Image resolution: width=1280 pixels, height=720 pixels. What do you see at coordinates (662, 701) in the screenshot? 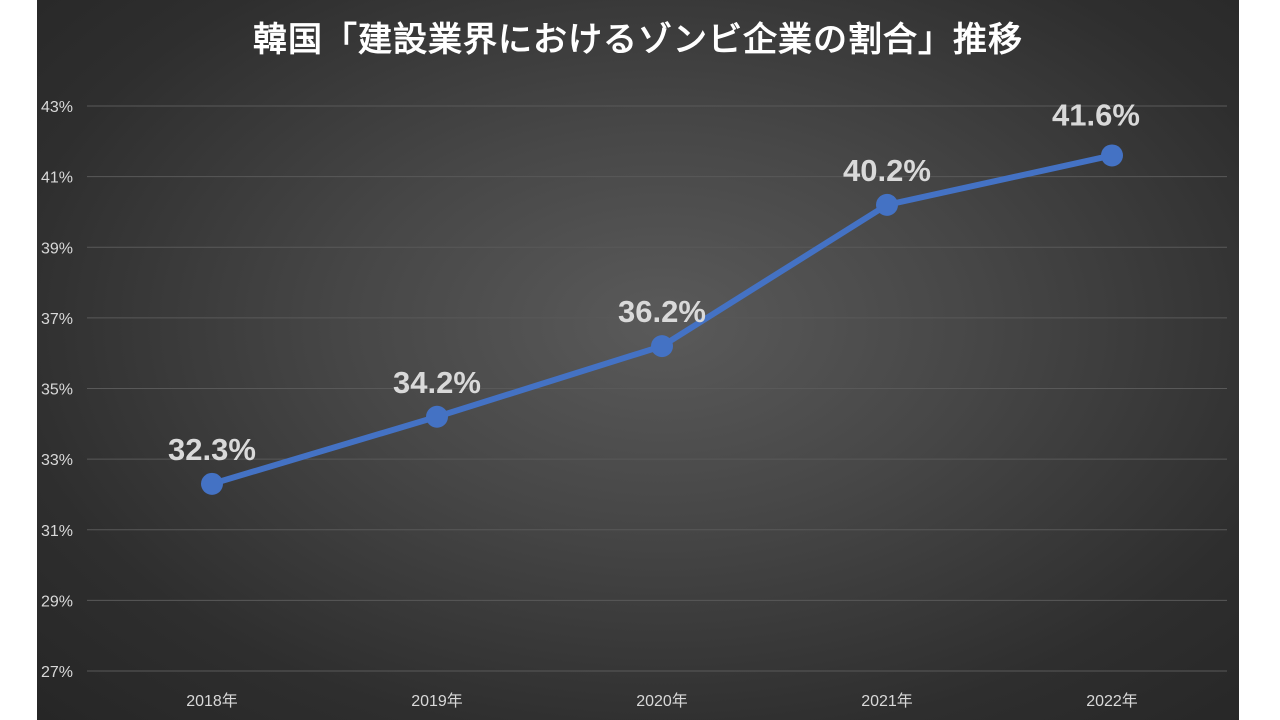
I see `x-tick-label: 2020年` at bounding box center [662, 701].